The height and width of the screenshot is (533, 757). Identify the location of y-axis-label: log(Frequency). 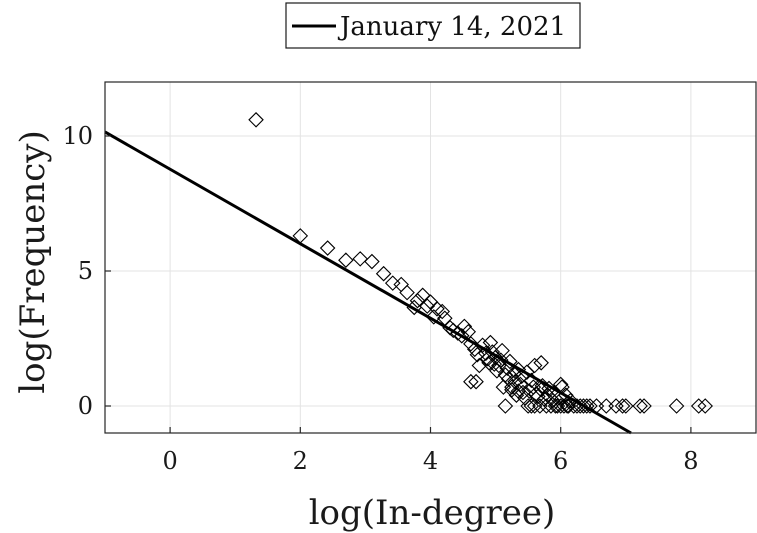
(33, 262).